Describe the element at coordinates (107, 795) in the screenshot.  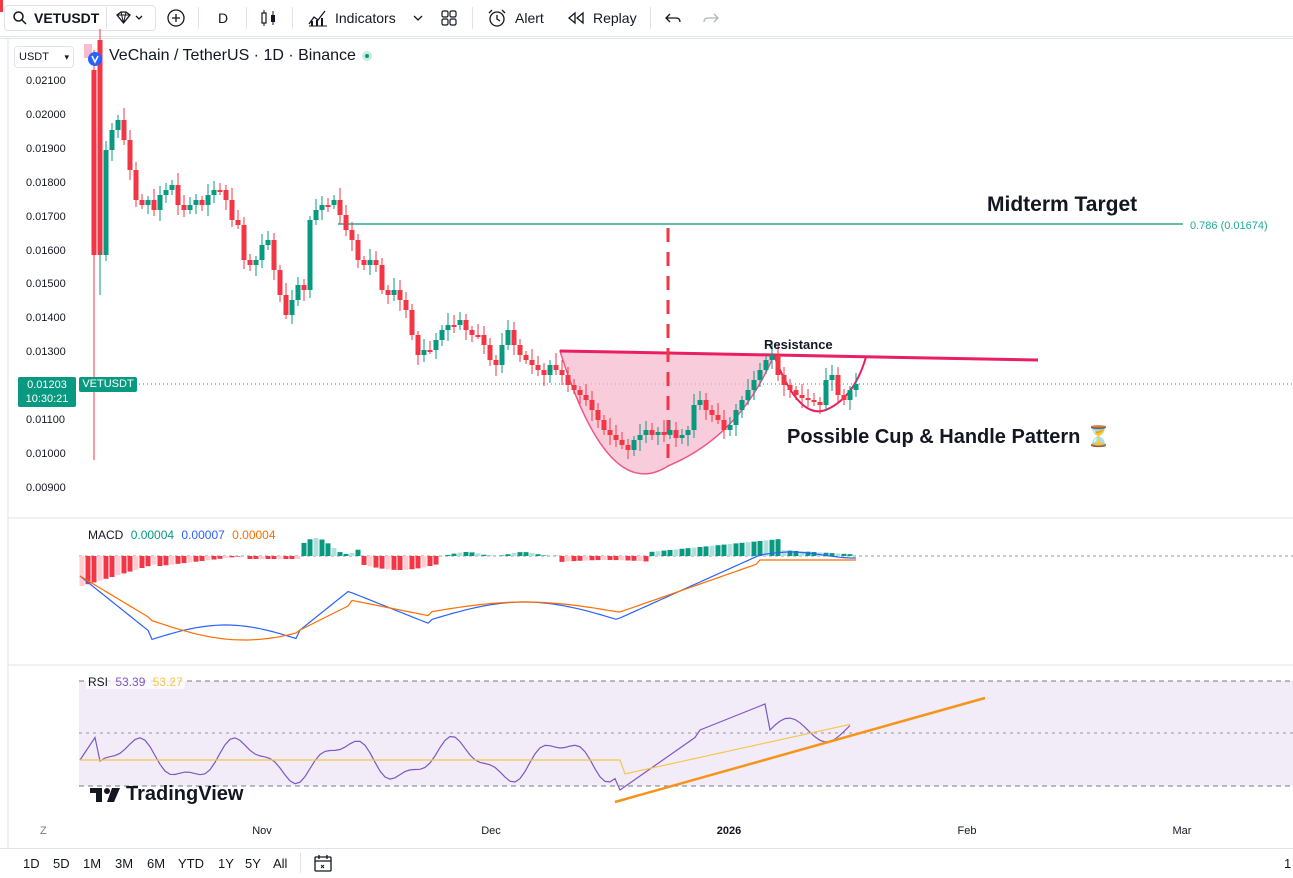
I see `tradingview-logo-icon` at that location.